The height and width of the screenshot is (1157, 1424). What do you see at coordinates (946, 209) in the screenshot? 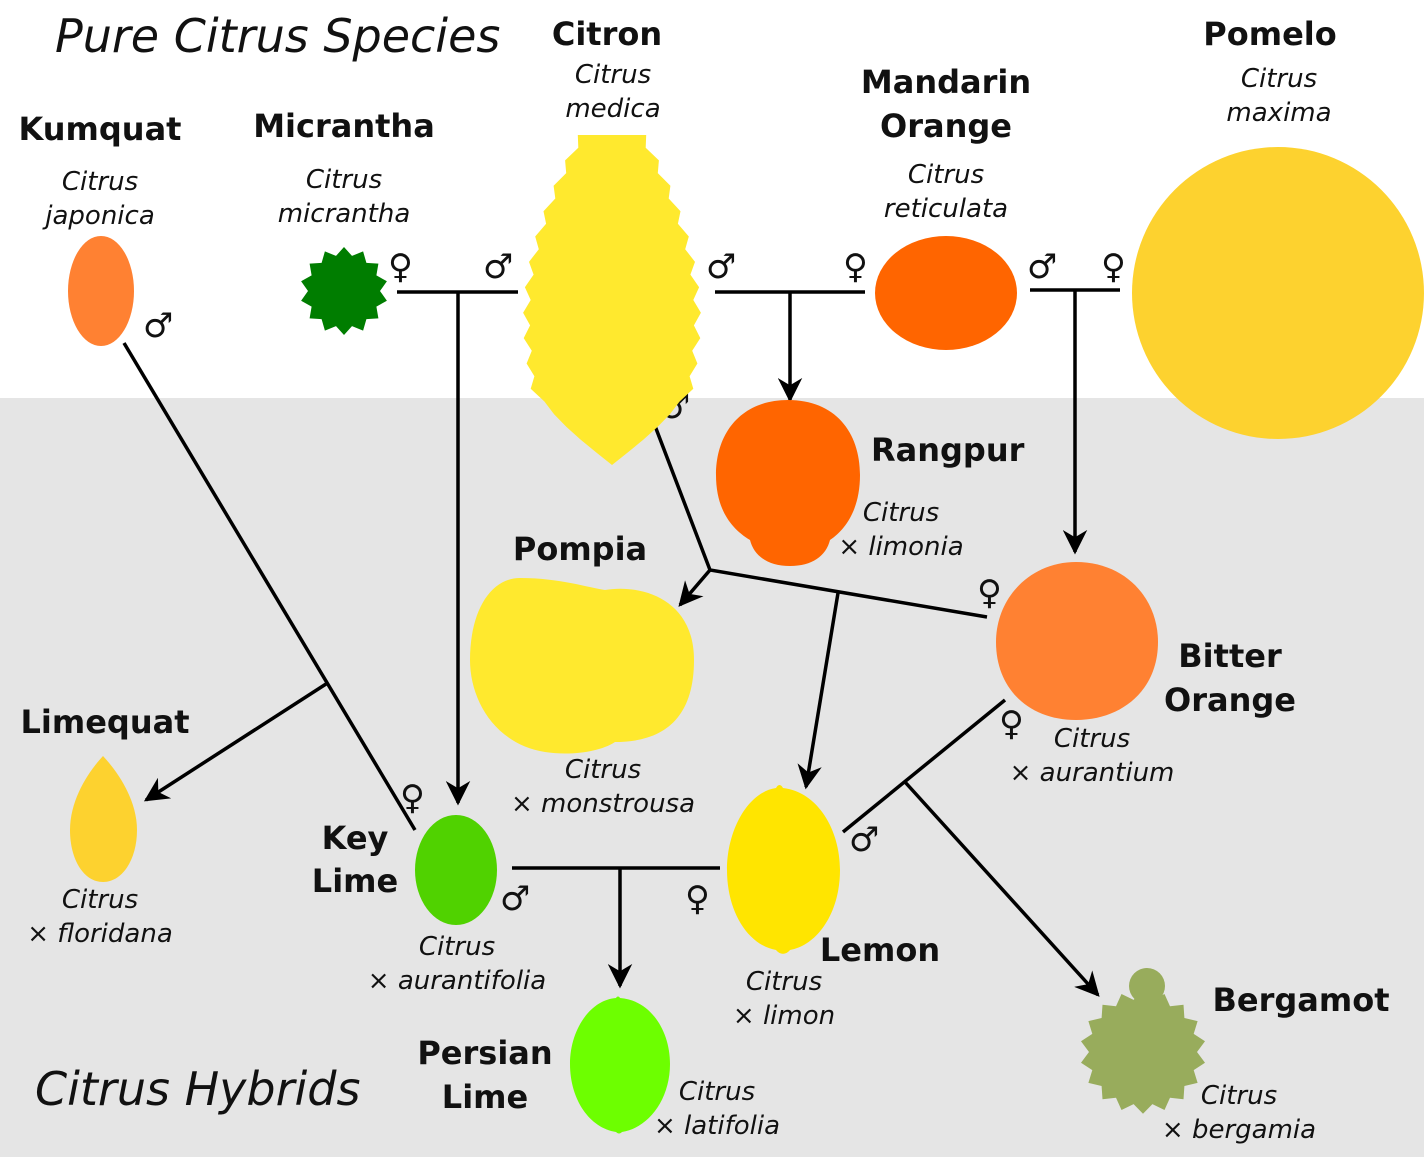
I see `fruit-scientific-name: reticulata` at bounding box center [946, 209].